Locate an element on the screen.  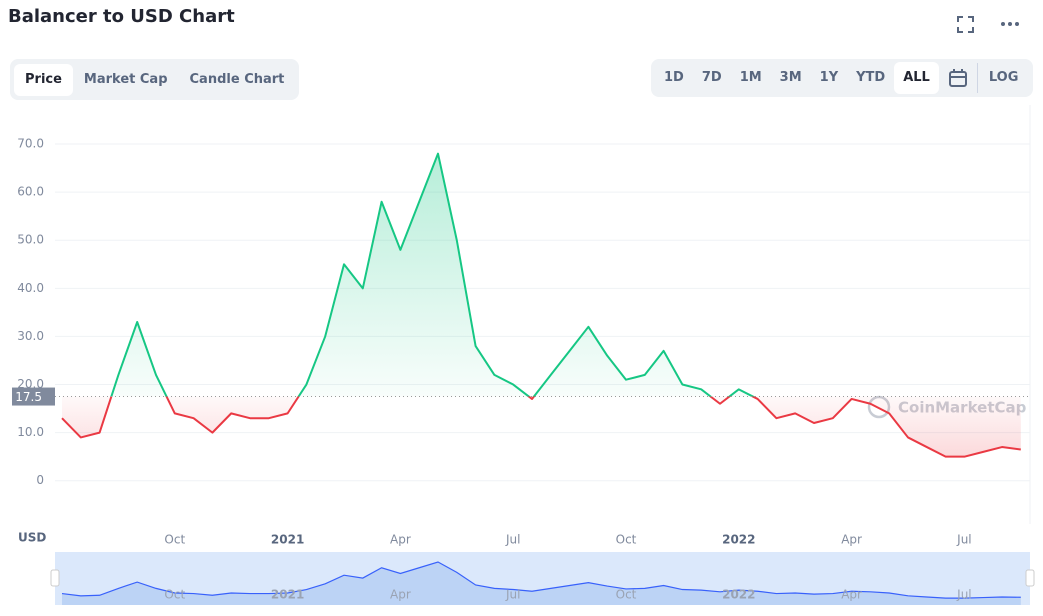
navigator-area is located at coordinates (541, 583).